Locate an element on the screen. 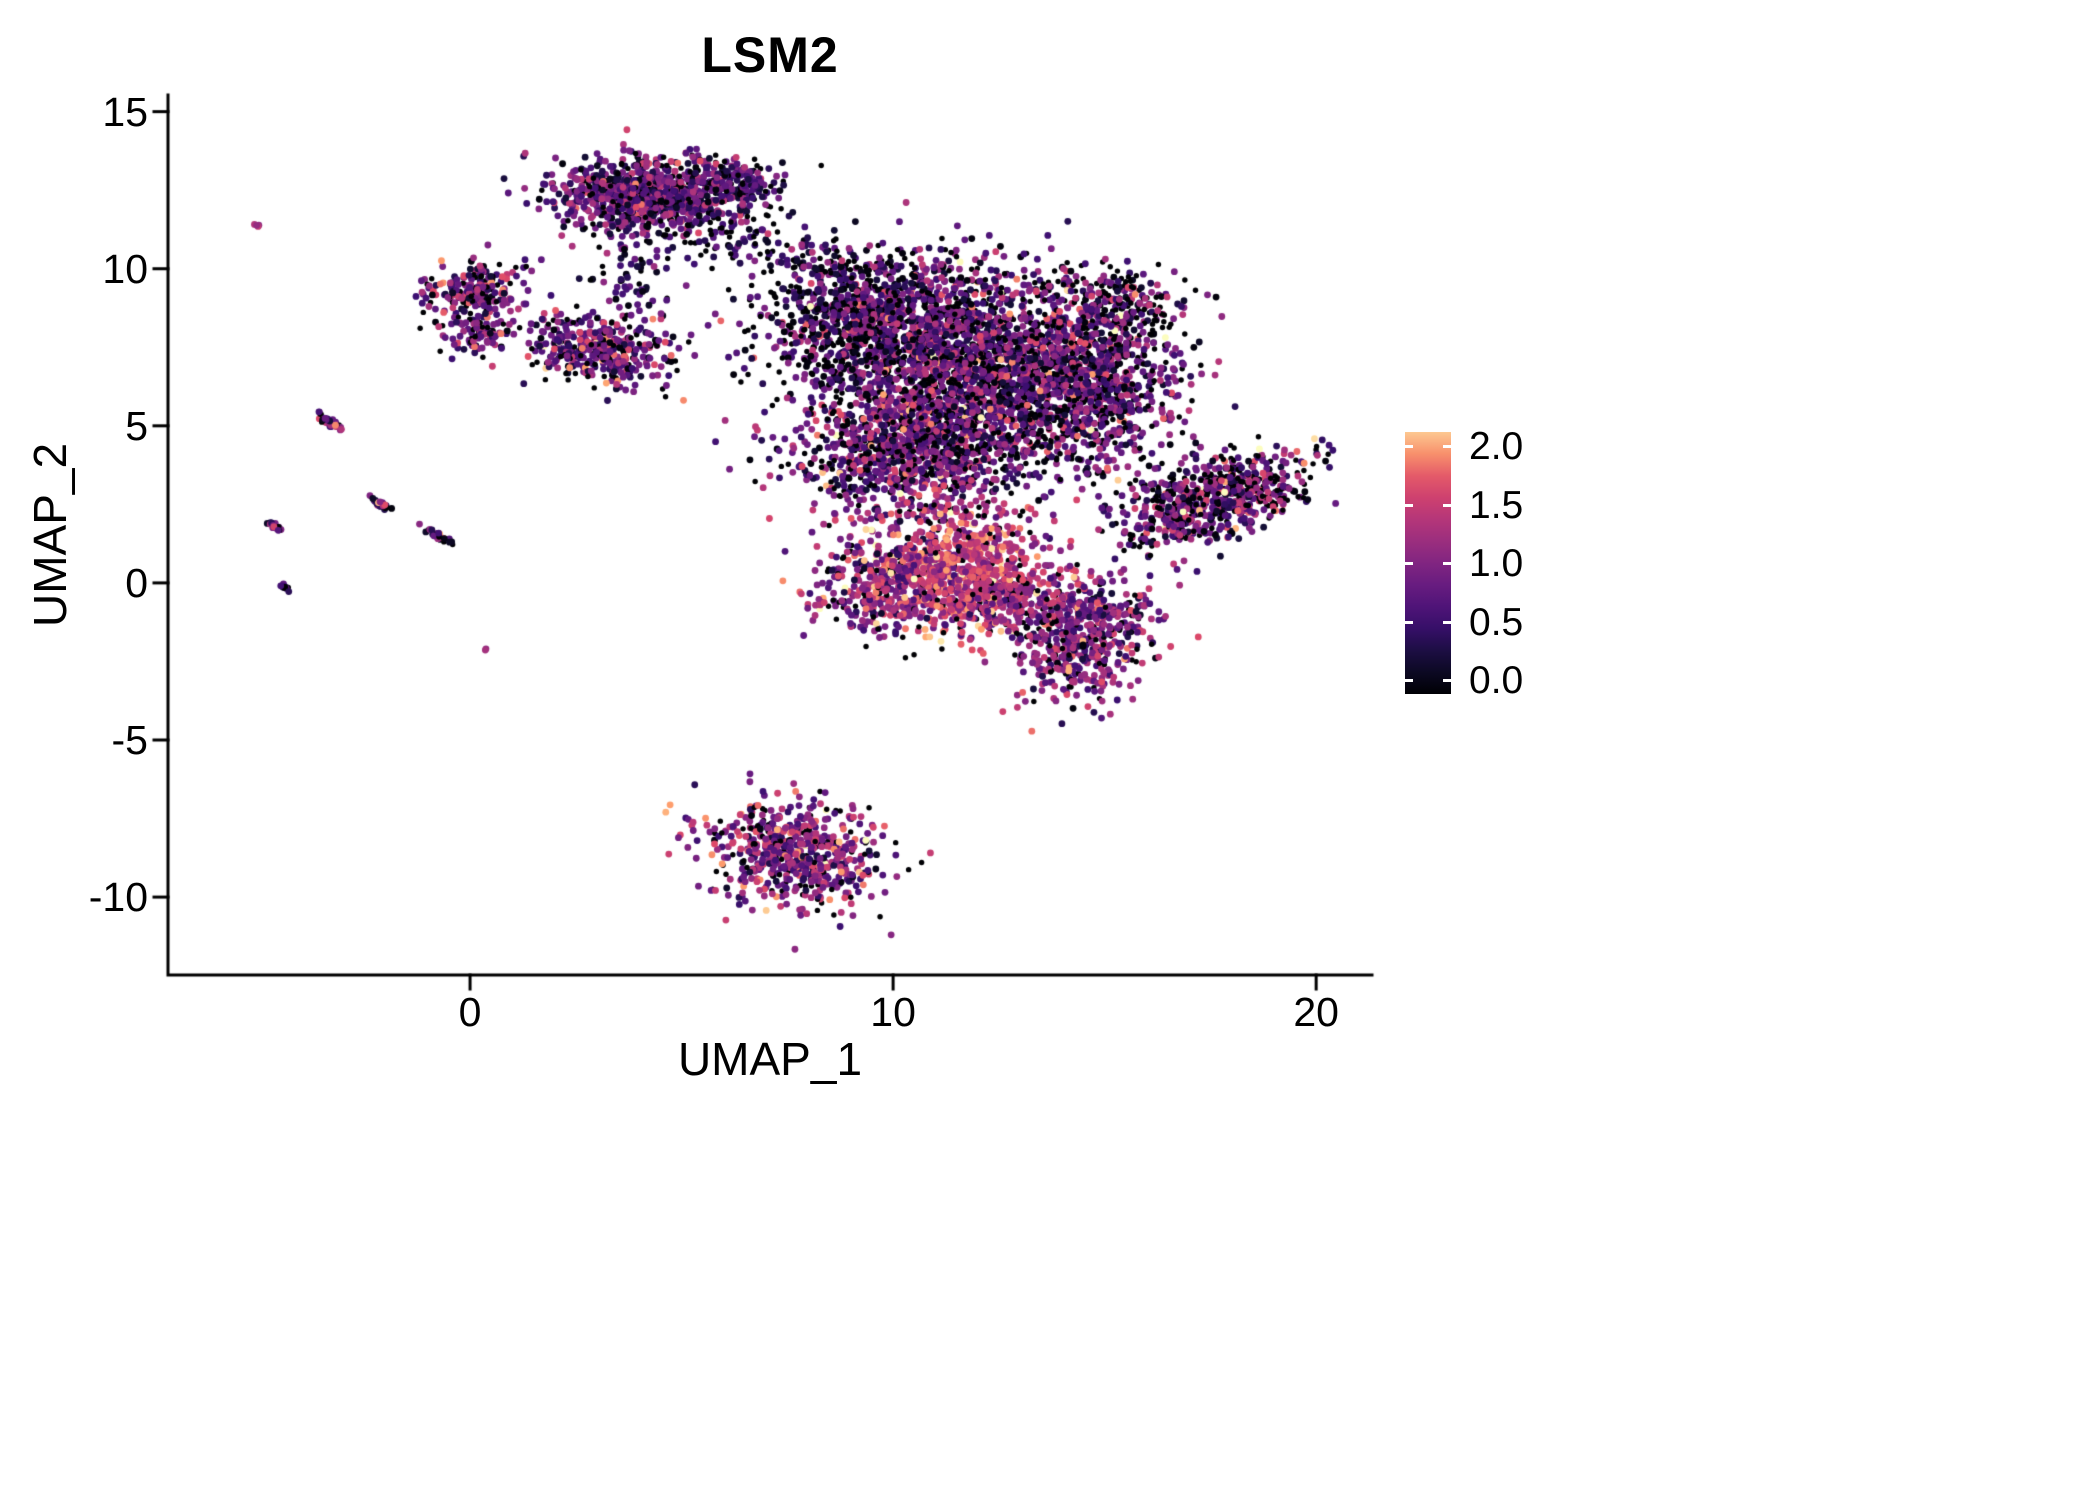 The image size is (2100, 1500). y-tick-label: -5 is located at coordinates (129, 739).